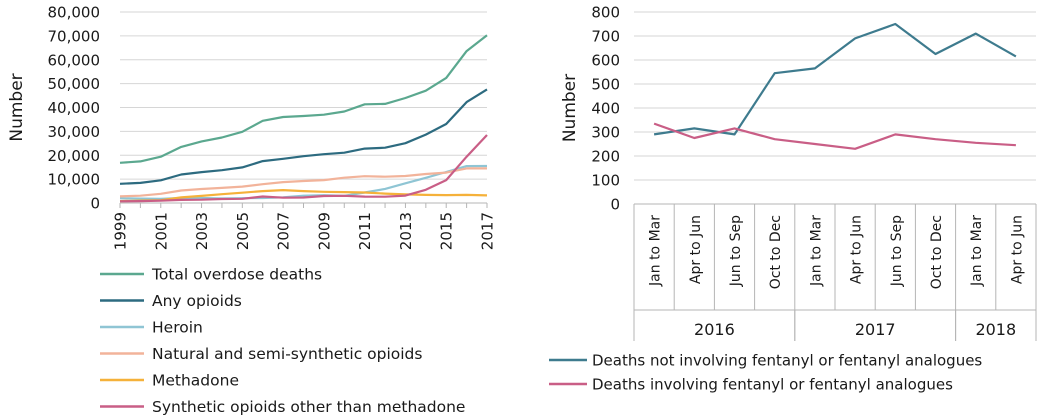 This screenshot has height=420, width=1040. I want to click on y-tick-label: 60,000, so click(74, 60).